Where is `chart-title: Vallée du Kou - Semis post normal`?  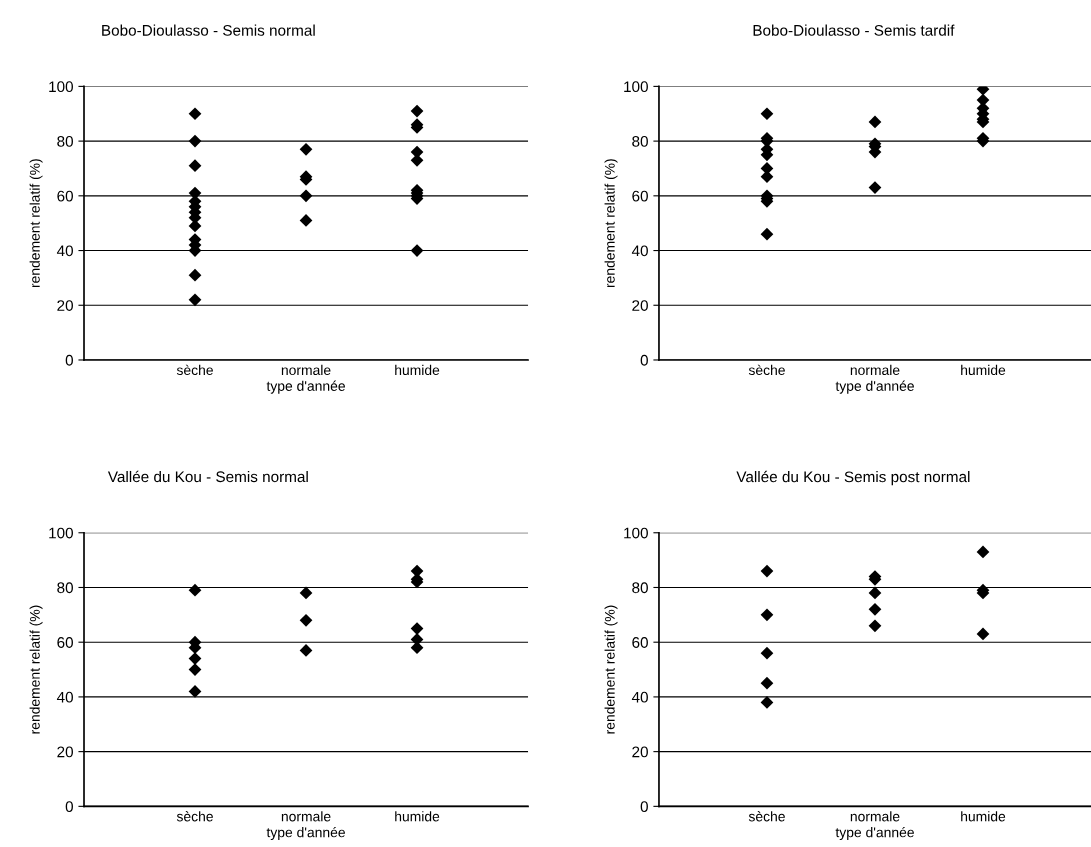
chart-title: Vallée du Kou - Semis post normal is located at coordinates (853, 478).